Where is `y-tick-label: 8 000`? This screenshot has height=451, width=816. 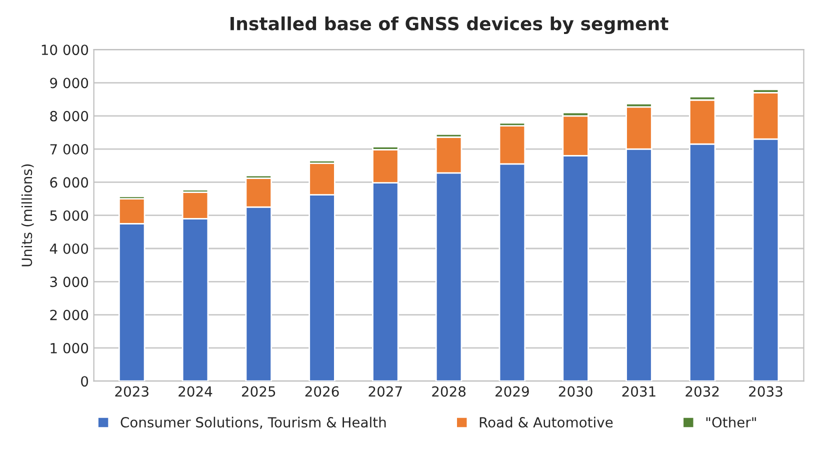 y-tick-label: 8 000 is located at coordinates (69, 116).